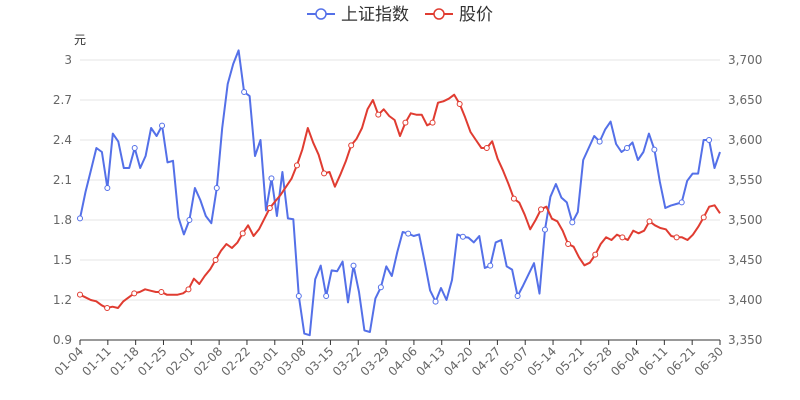 Image resolution: width=800 pixels, height=400 pixels. What do you see at coordinates (745, 300) in the screenshot?
I see `right-tick-label: 3,400` at bounding box center [745, 300].